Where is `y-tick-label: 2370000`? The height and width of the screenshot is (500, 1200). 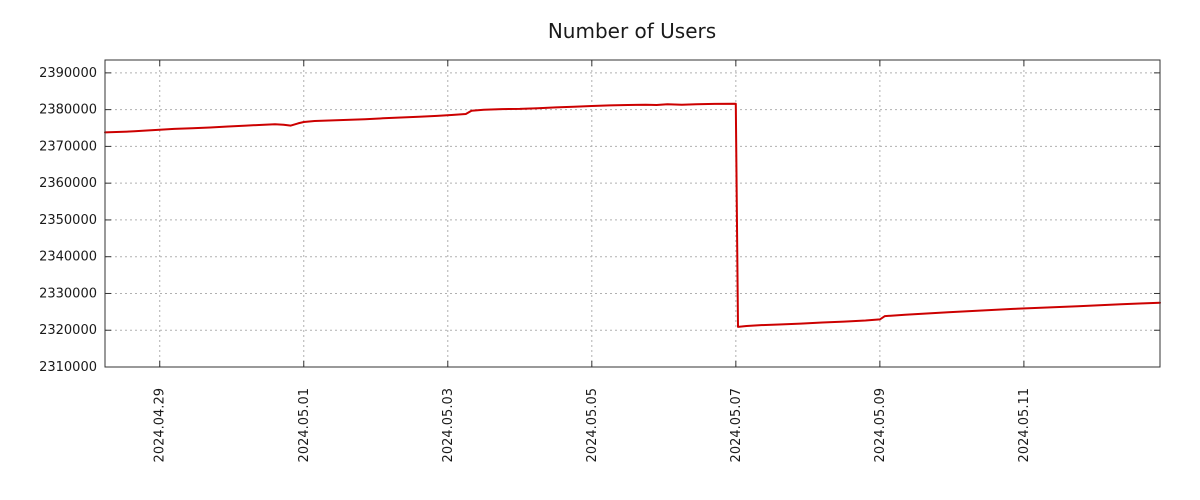 y-tick-label: 2370000 is located at coordinates (68, 146).